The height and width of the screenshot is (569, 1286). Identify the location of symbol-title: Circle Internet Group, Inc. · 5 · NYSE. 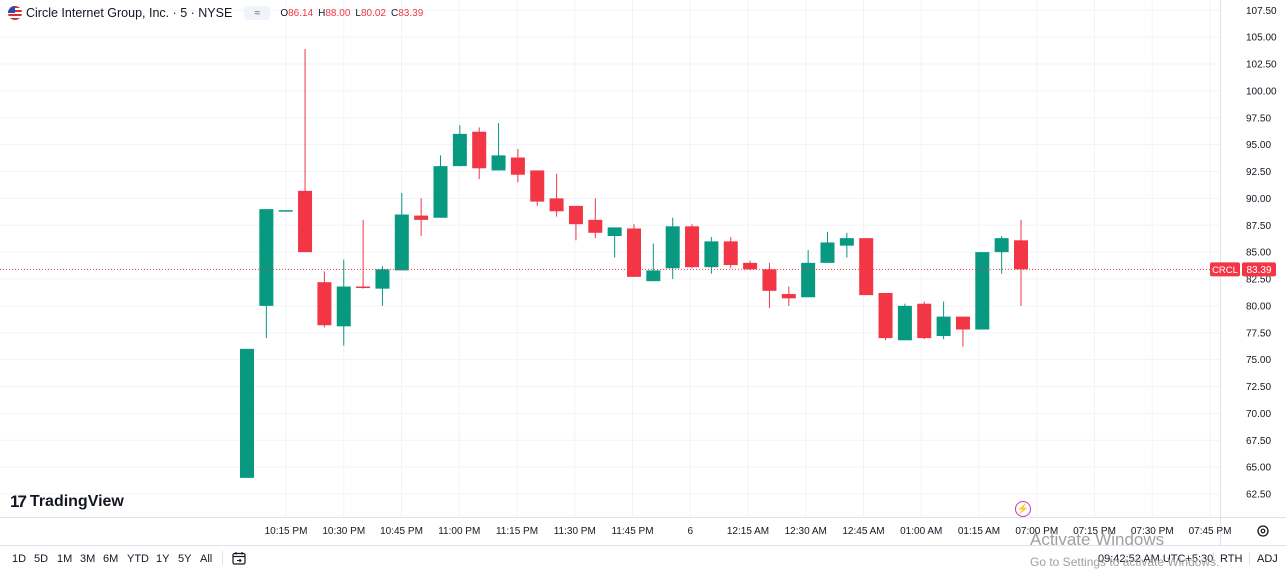
(129, 13).